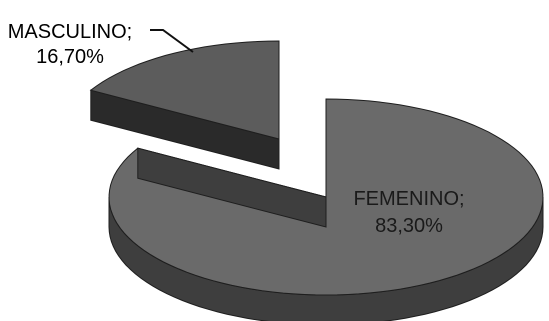 The height and width of the screenshot is (321, 549). I want to click on label-femenino: FEMENINO; 83,30%, so click(408, 212).